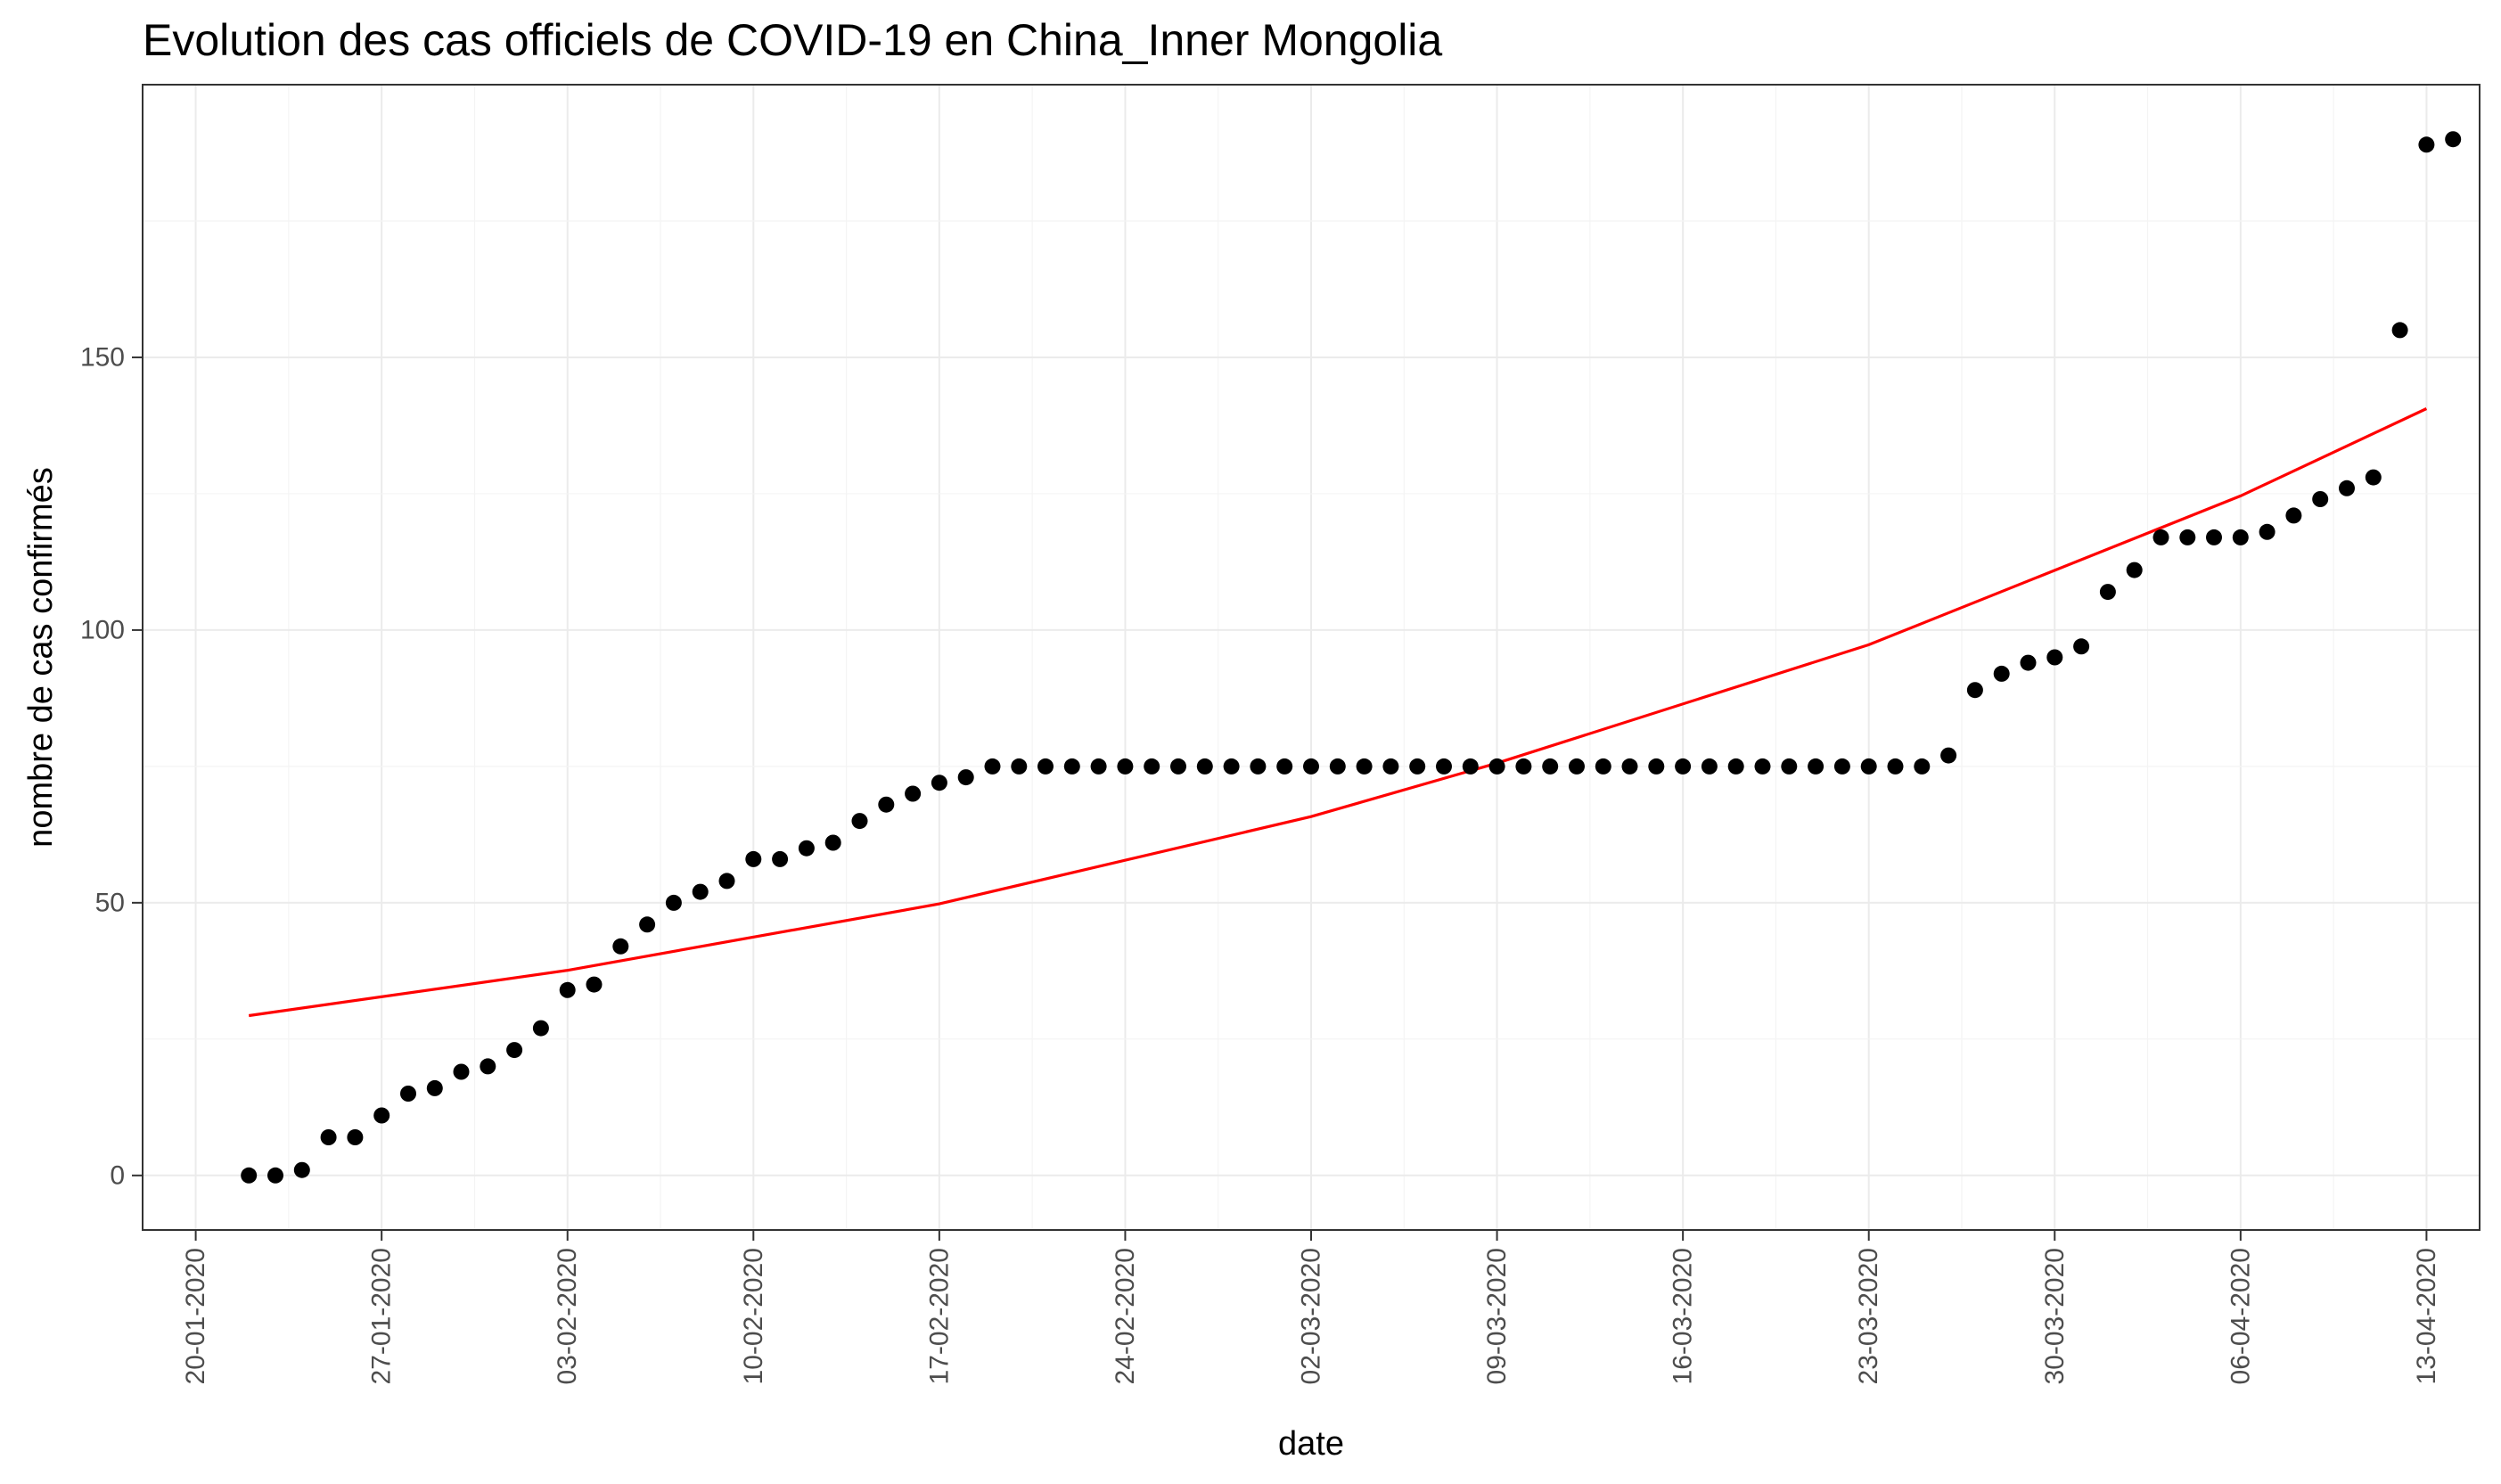  I want to click on x-tick-label: 30-03-2020, so click(2055, 1316).